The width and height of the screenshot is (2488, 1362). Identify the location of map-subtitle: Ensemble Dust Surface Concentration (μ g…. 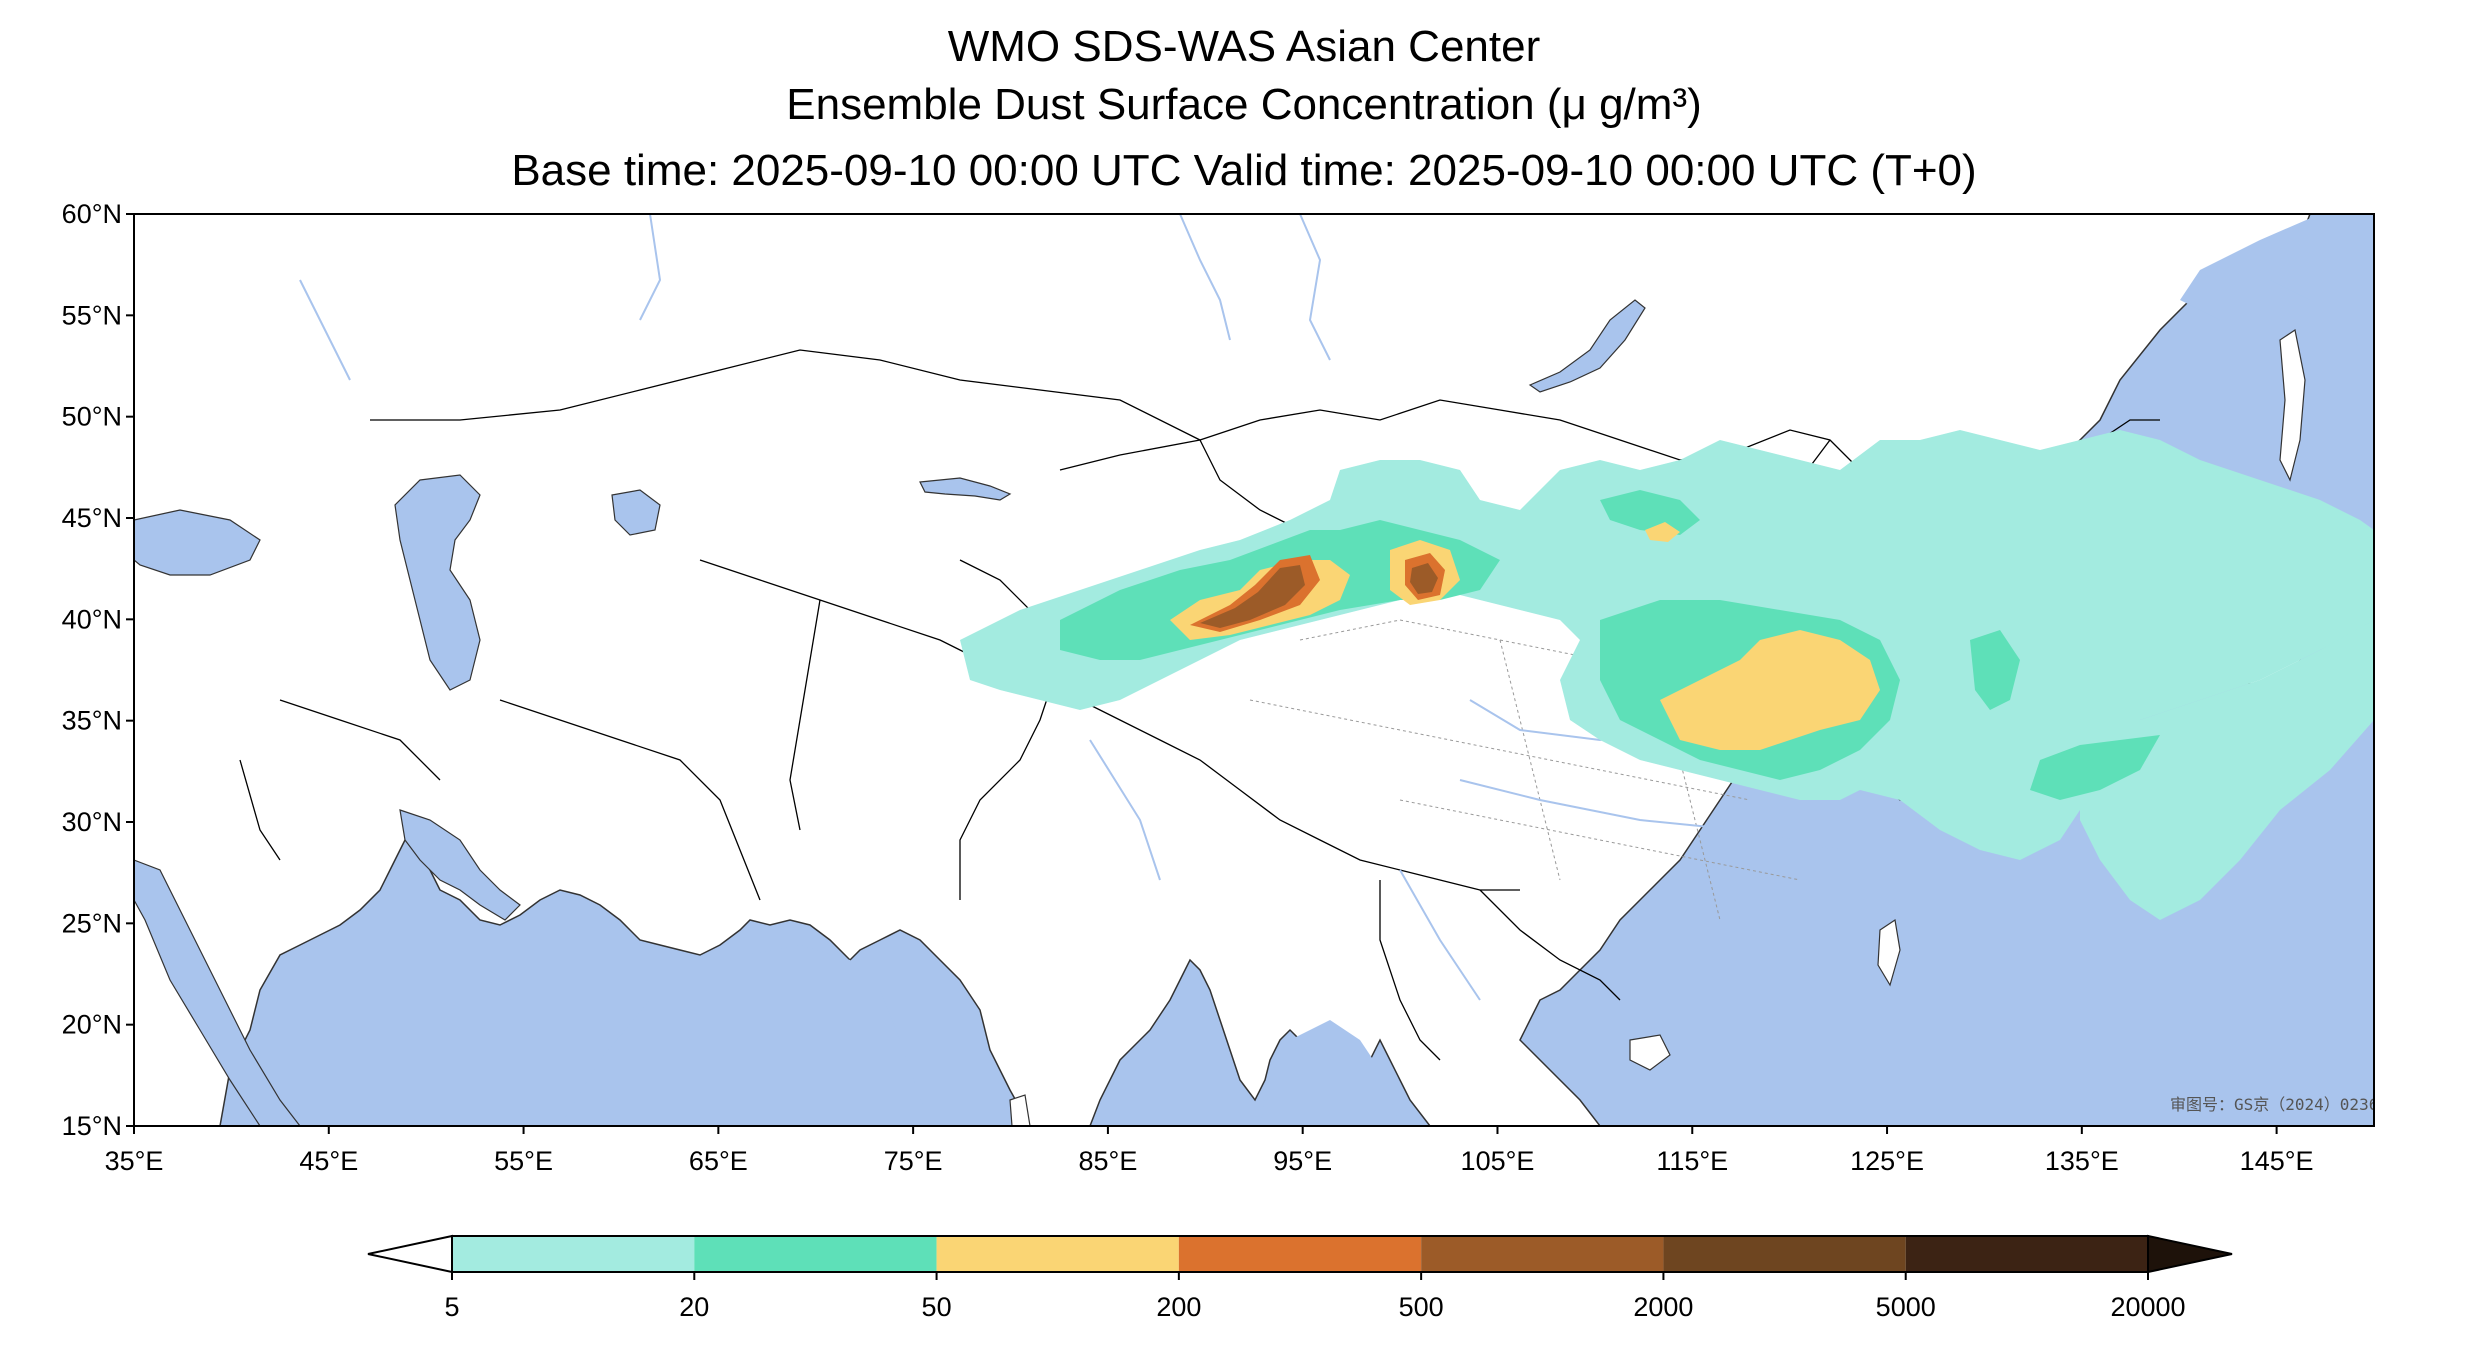
(1244, 104).